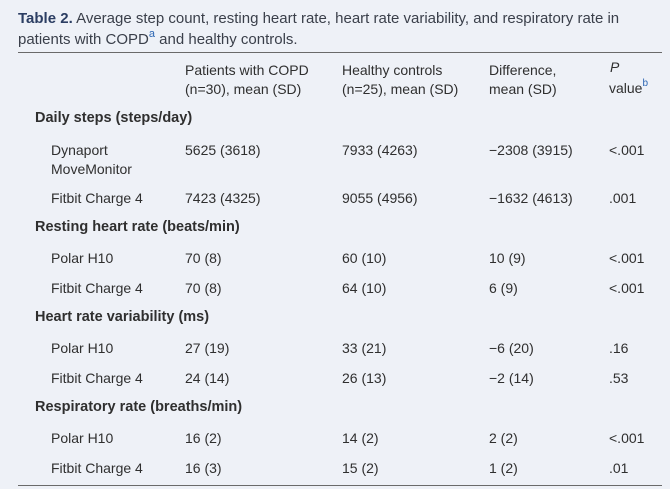 The height and width of the screenshot is (489, 670). Describe the element at coordinates (91, 160) in the screenshot. I see `row-device-label: Dynaport MoveMonitor` at that location.